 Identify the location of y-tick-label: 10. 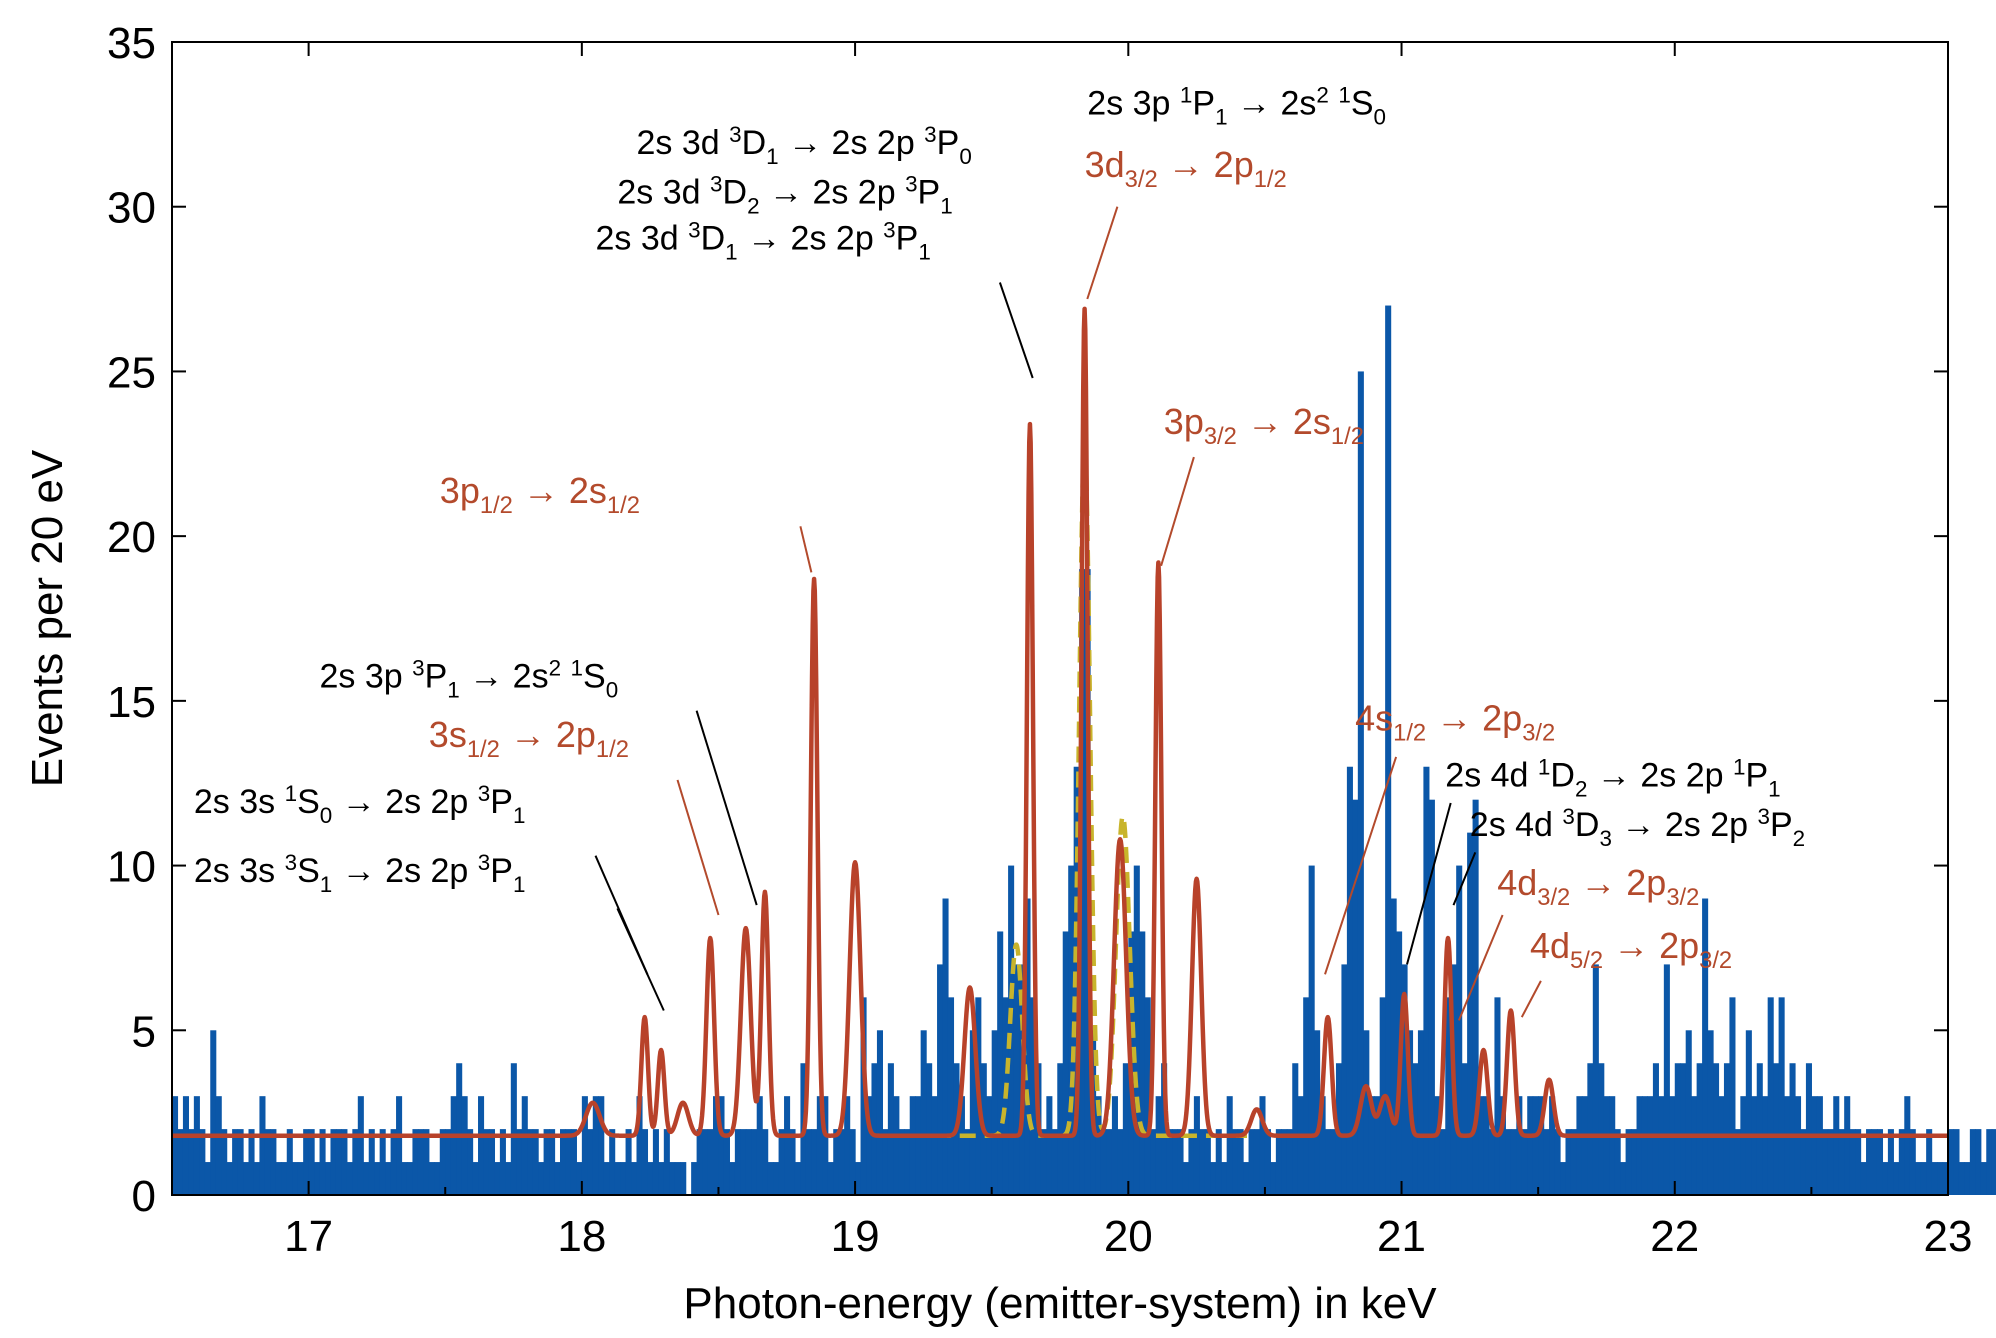
(131, 867).